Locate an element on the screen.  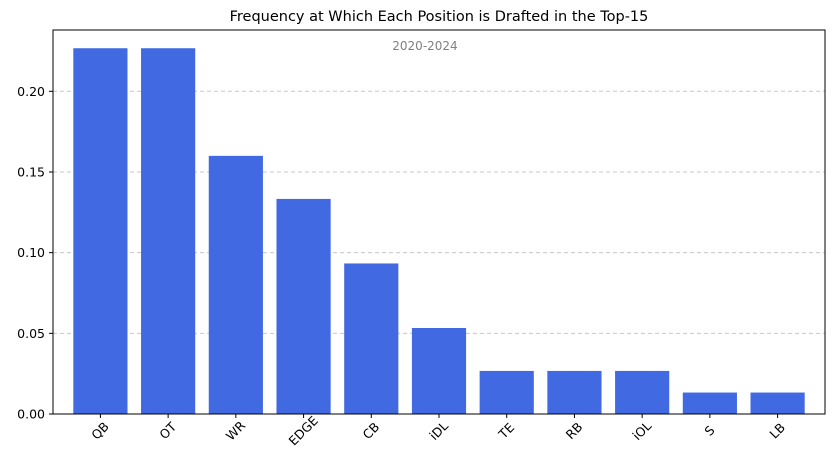
x-tick-label: iDL is located at coordinates (438, 430).